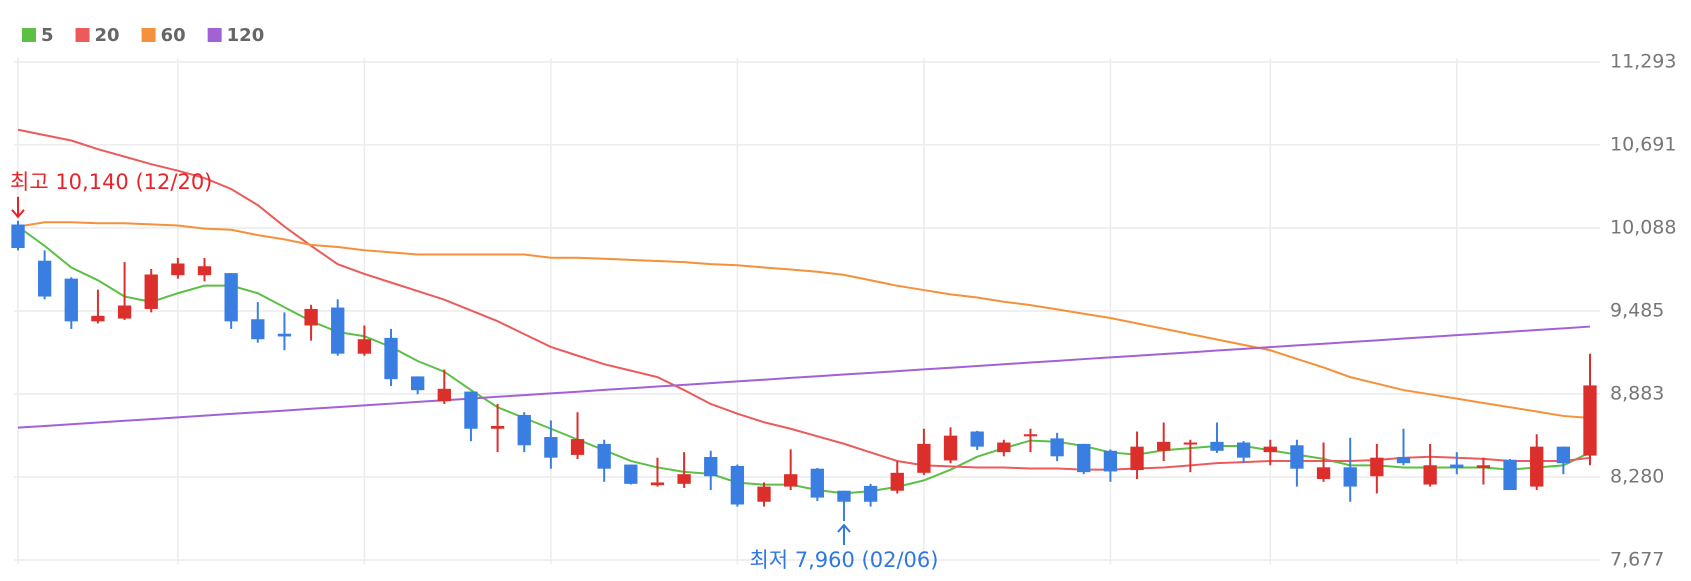 The height and width of the screenshot is (581, 1691). I want to click on y-tick-label: 8,280, so click(1637, 476).